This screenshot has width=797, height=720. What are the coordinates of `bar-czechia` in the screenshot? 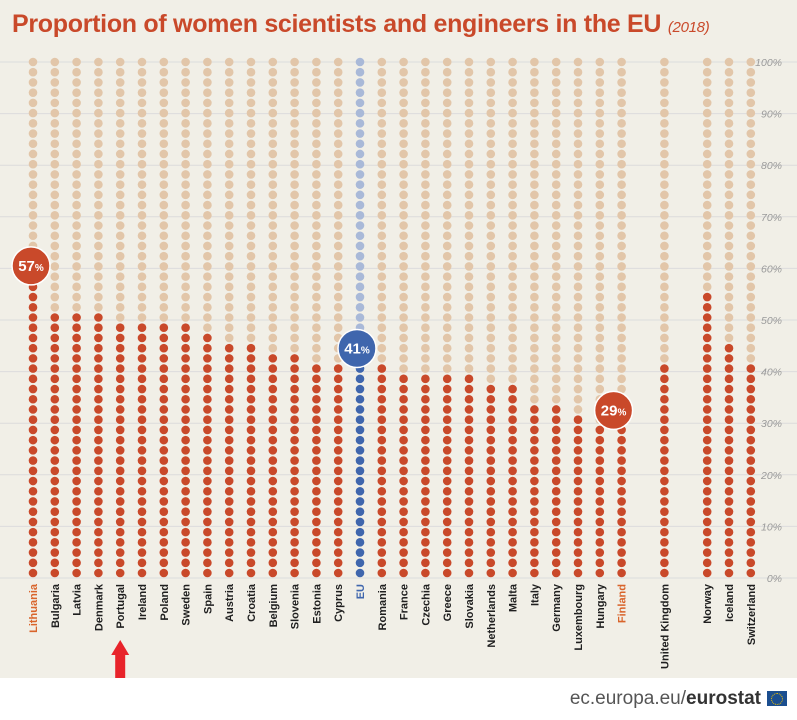 It's located at (425, 317).